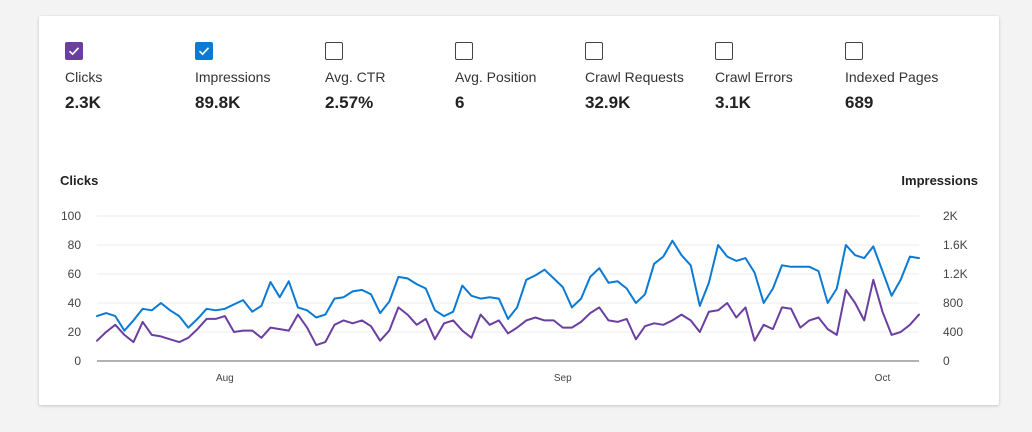 The height and width of the screenshot is (432, 1032). I want to click on metric-label: Clicks, so click(84, 77).